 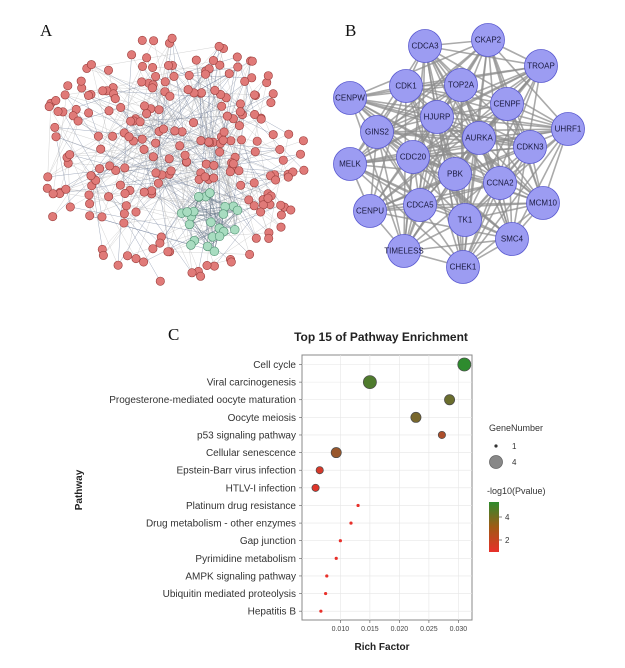 What do you see at coordinates (391, 485) in the screenshot?
I see `data-points` at bounding box center [391, 485].